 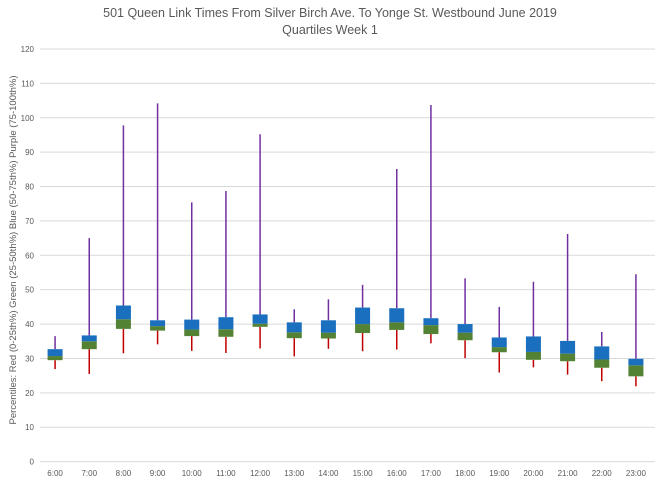 What do you see at coordinates (89, 473) in the screenshot?
I see `x-tick-label: 7:00` at bounding box center [89, 473].